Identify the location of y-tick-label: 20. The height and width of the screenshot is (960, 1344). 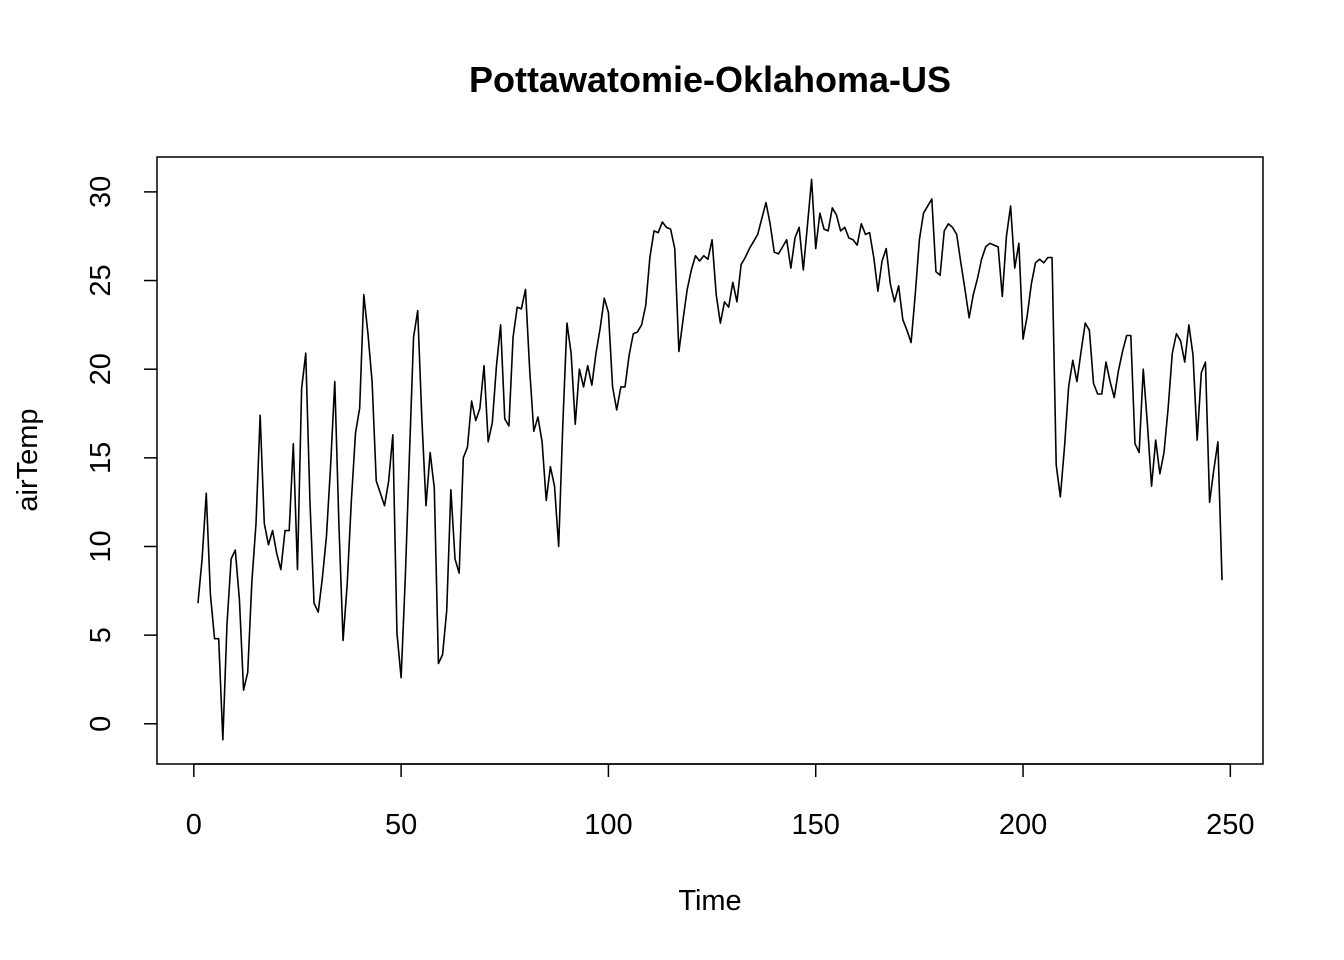
(101, 369).